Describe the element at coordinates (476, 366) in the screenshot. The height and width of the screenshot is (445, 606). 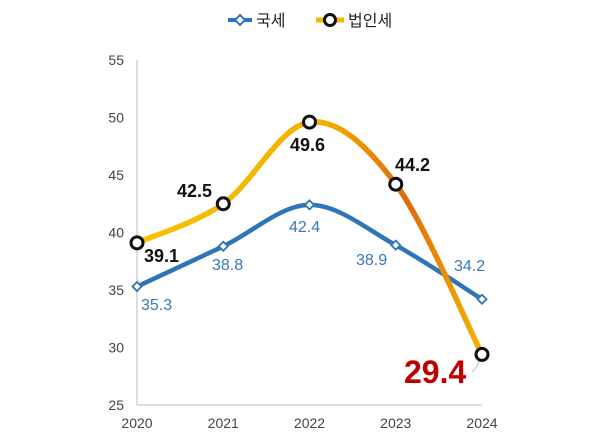
I see `leader-line` at that location.